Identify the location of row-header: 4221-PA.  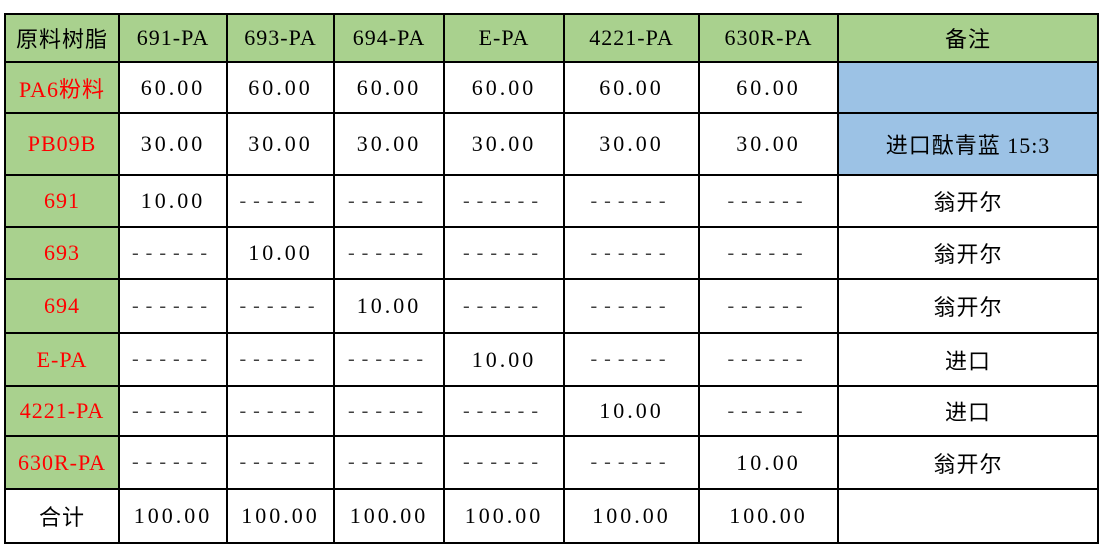
(62, 411).